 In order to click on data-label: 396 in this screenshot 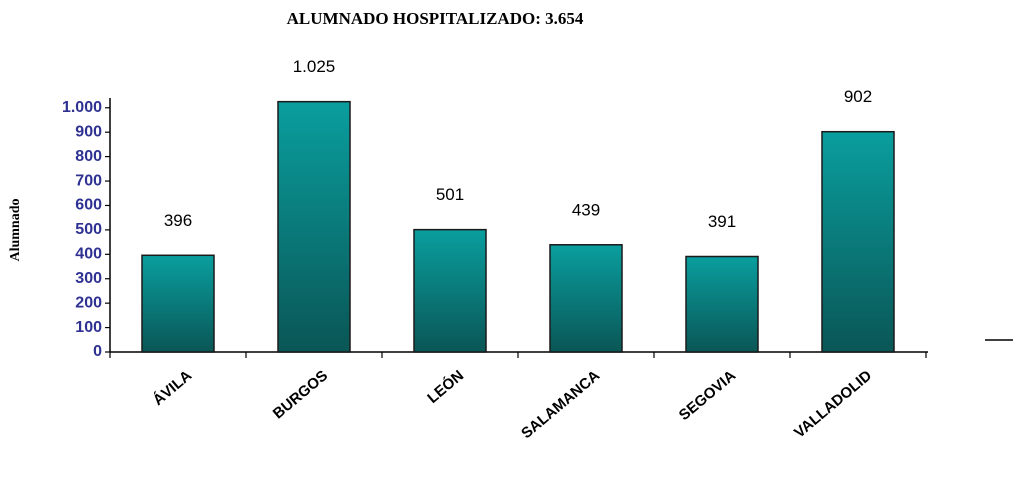, I will do `click(178, 220)`.